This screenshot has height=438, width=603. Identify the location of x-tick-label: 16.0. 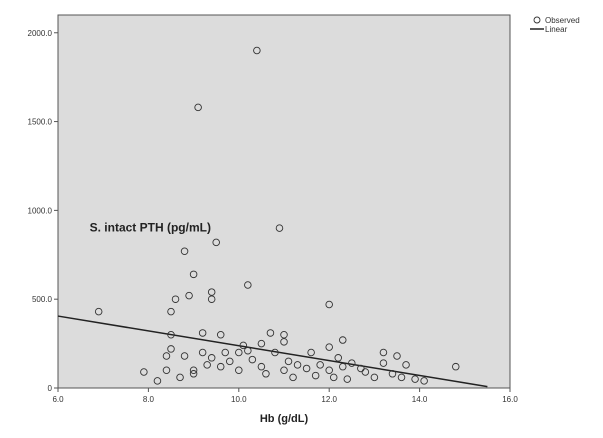
(510, 399).